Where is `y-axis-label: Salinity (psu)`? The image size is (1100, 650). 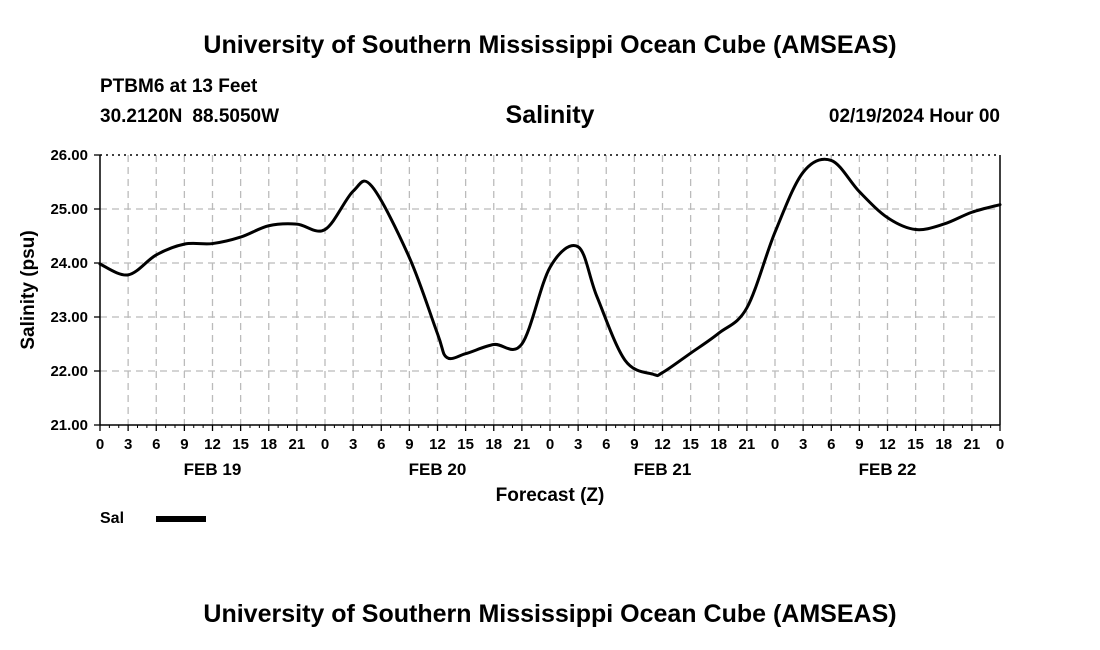 y-axis-label: Salinity (psu) is located at coordinates (28, 289).